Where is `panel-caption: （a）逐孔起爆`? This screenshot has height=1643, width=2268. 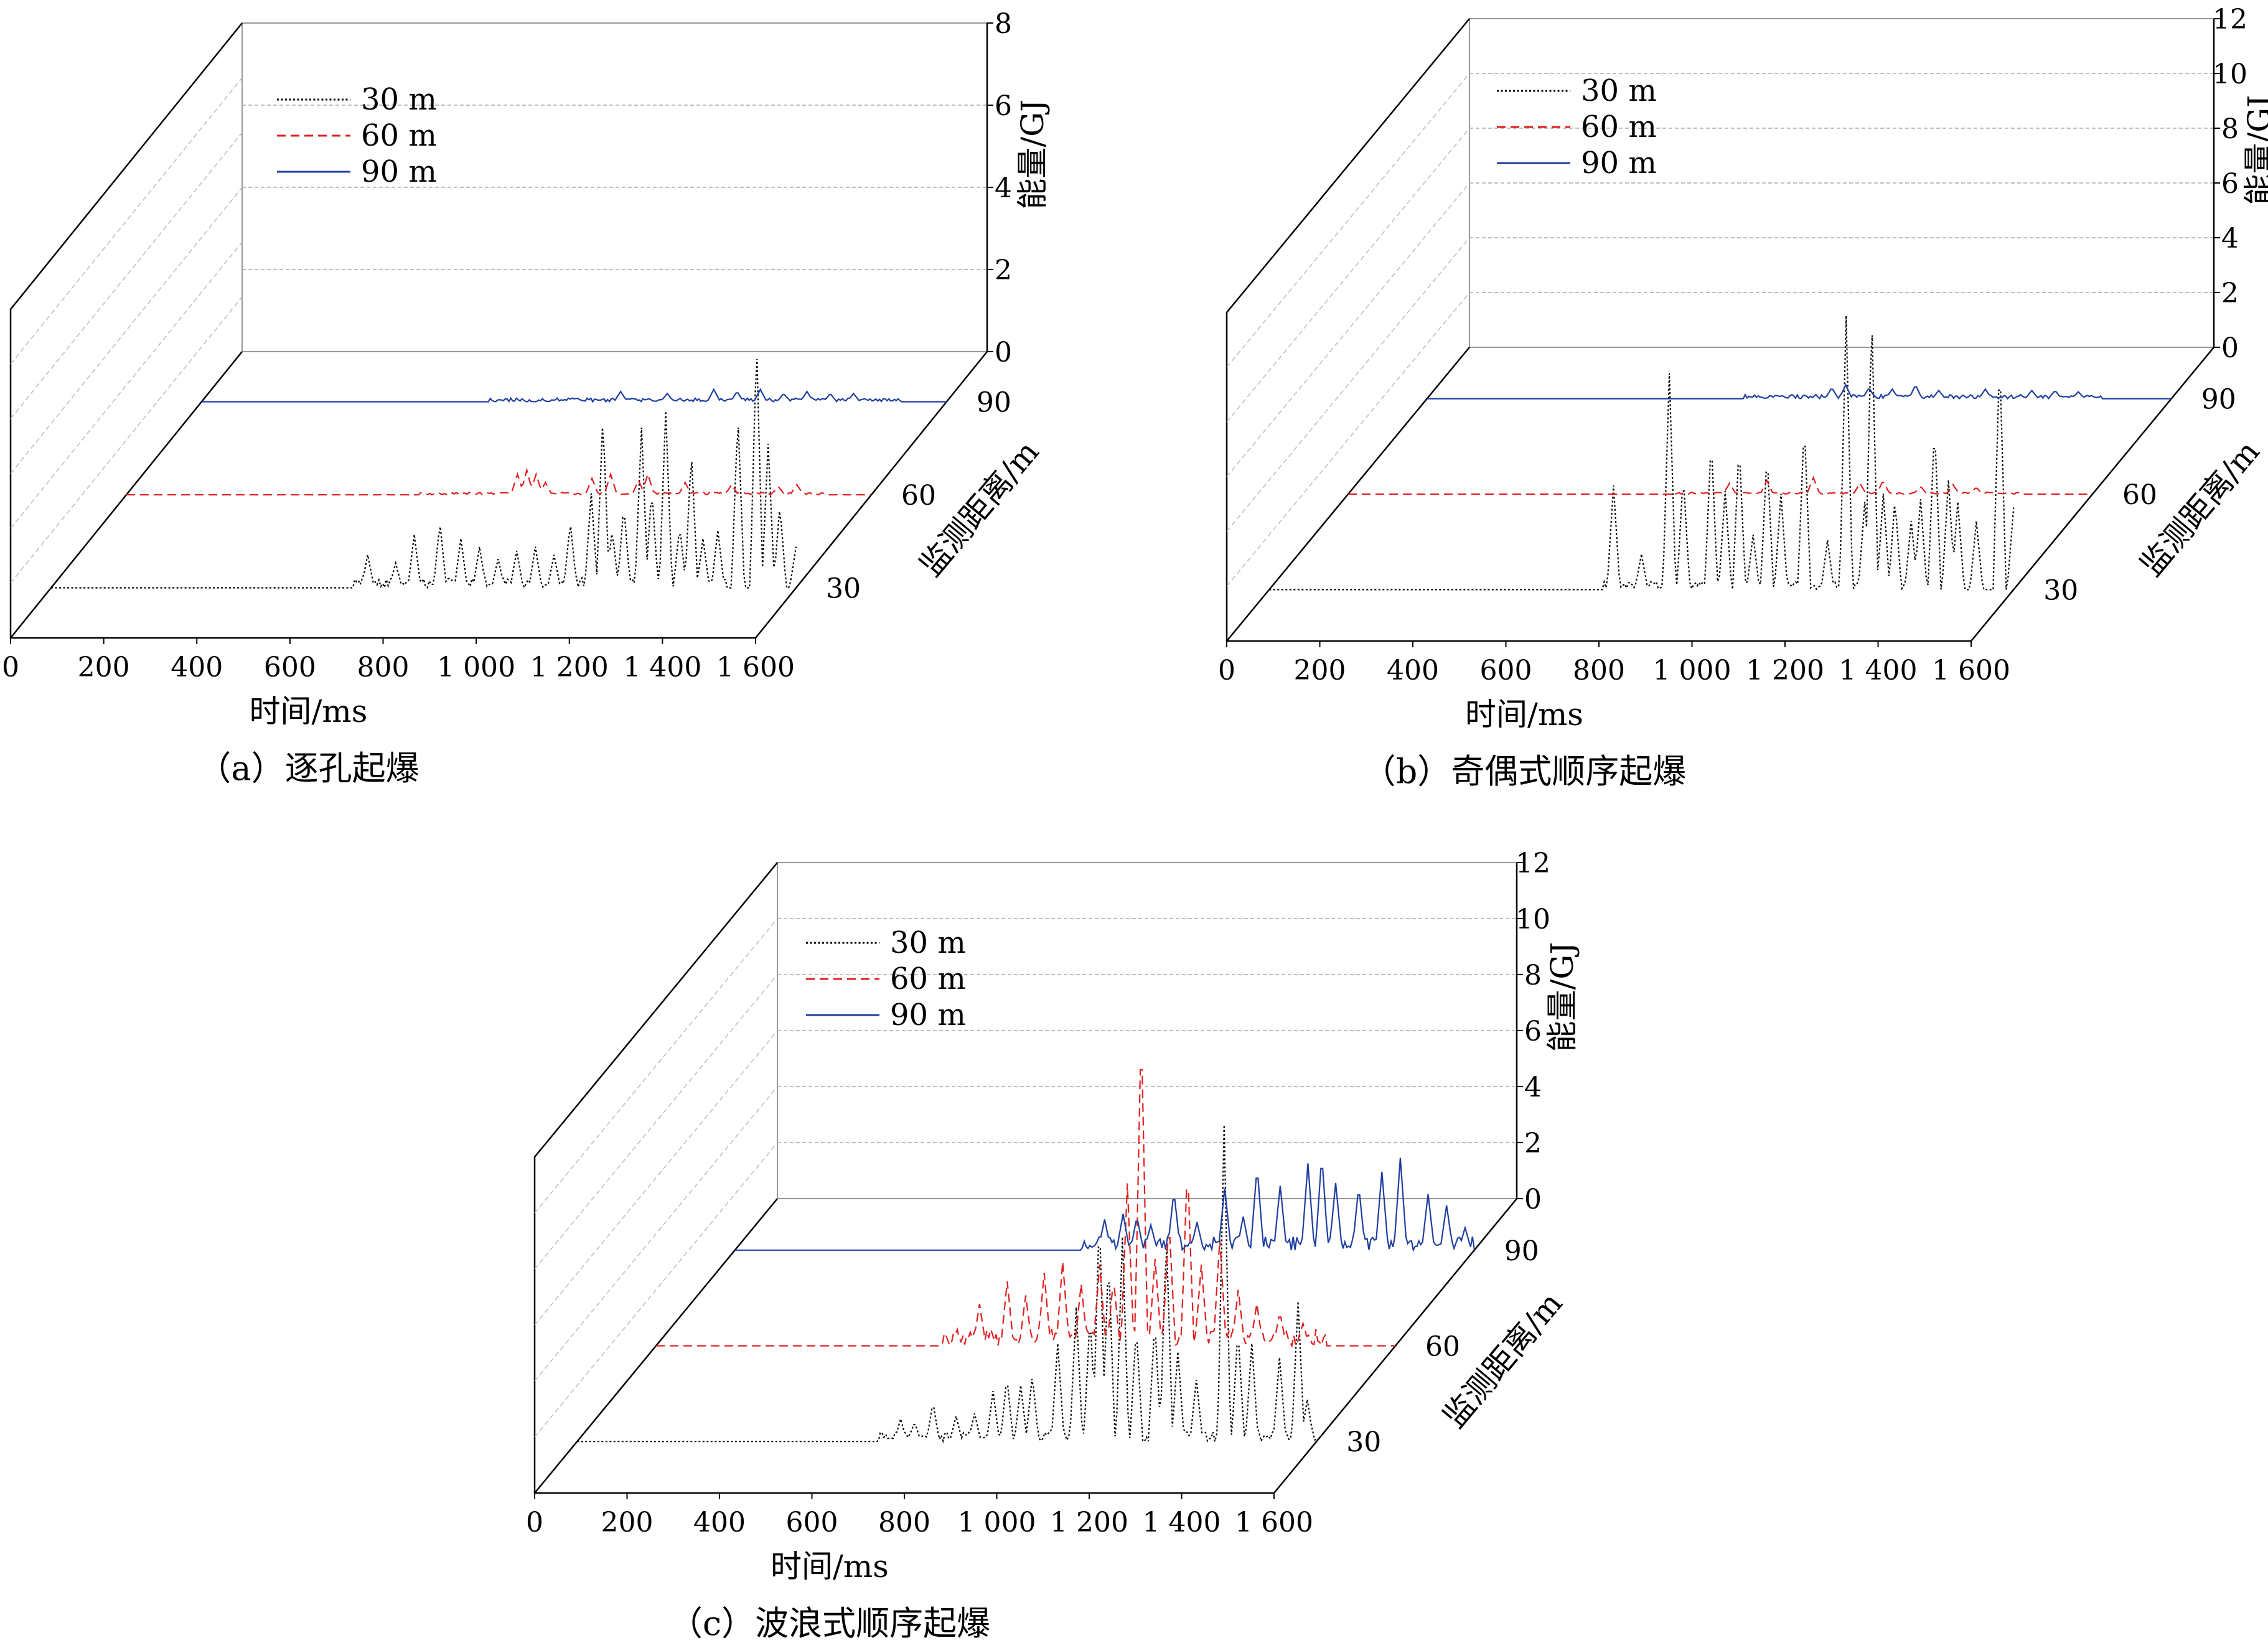
panel-caption: （a）逐孔起爆 is located at coordinates (308, 768).